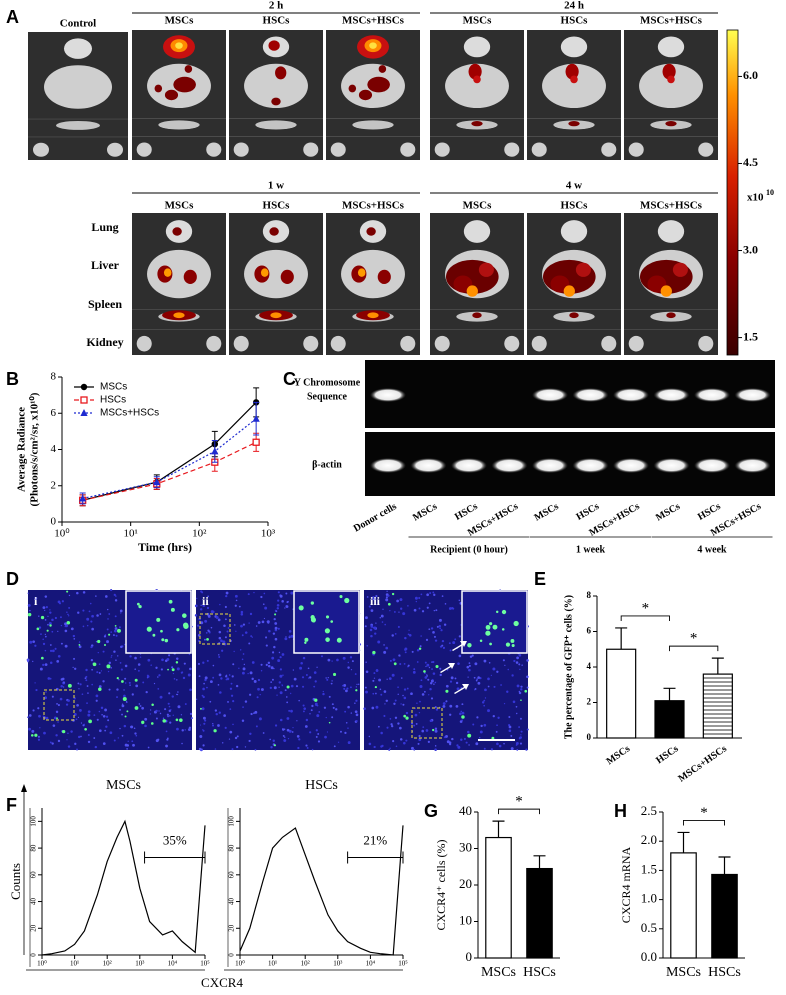 The width and height of the screenshot is (786, 995). I want to click on region-box, so click(59, 705).